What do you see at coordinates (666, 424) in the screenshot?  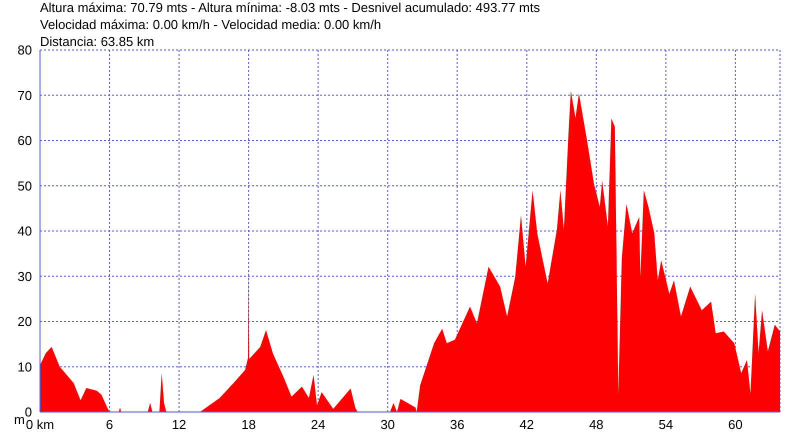 I see `x-tick-label: 54` at bounding box center [666, 424].